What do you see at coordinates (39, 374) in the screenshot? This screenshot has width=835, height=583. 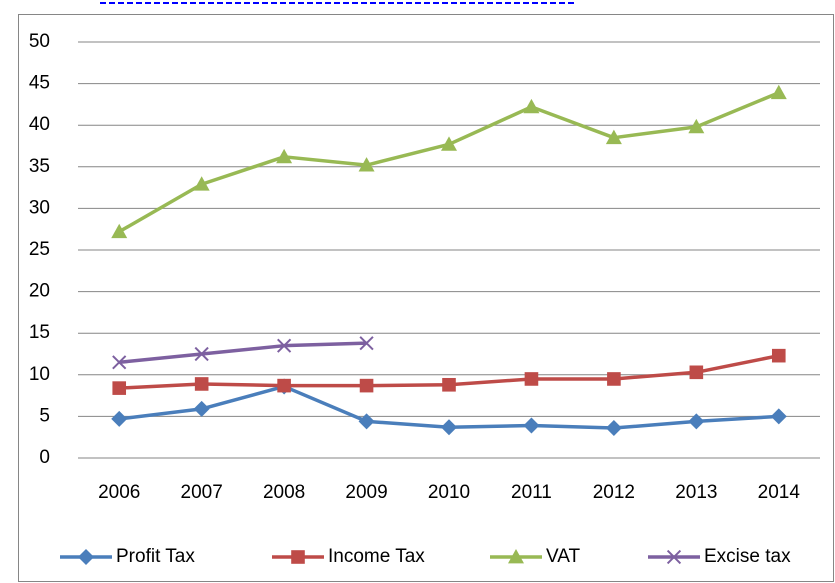 I see `y-tick-label: 10` at bounding box center [39, 374].